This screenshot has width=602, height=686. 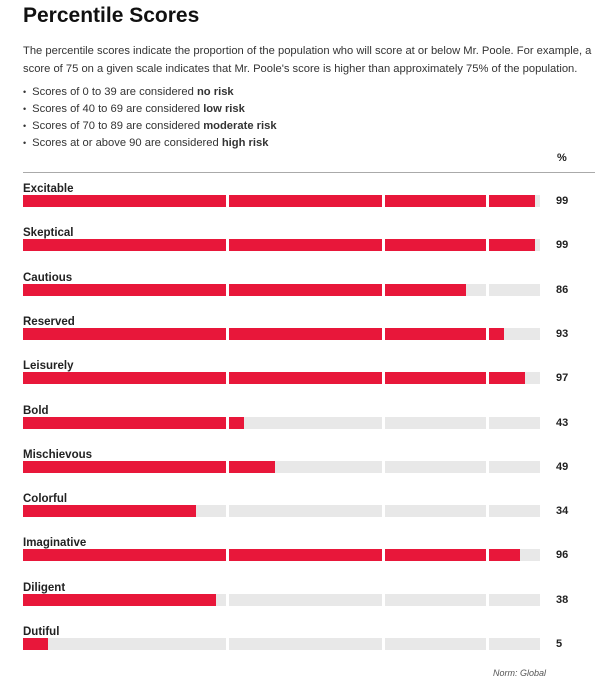 What do you see at coordinates (562, 555) in the screenshot?
I see `score-value: 96` at bounding box center [562, 555].